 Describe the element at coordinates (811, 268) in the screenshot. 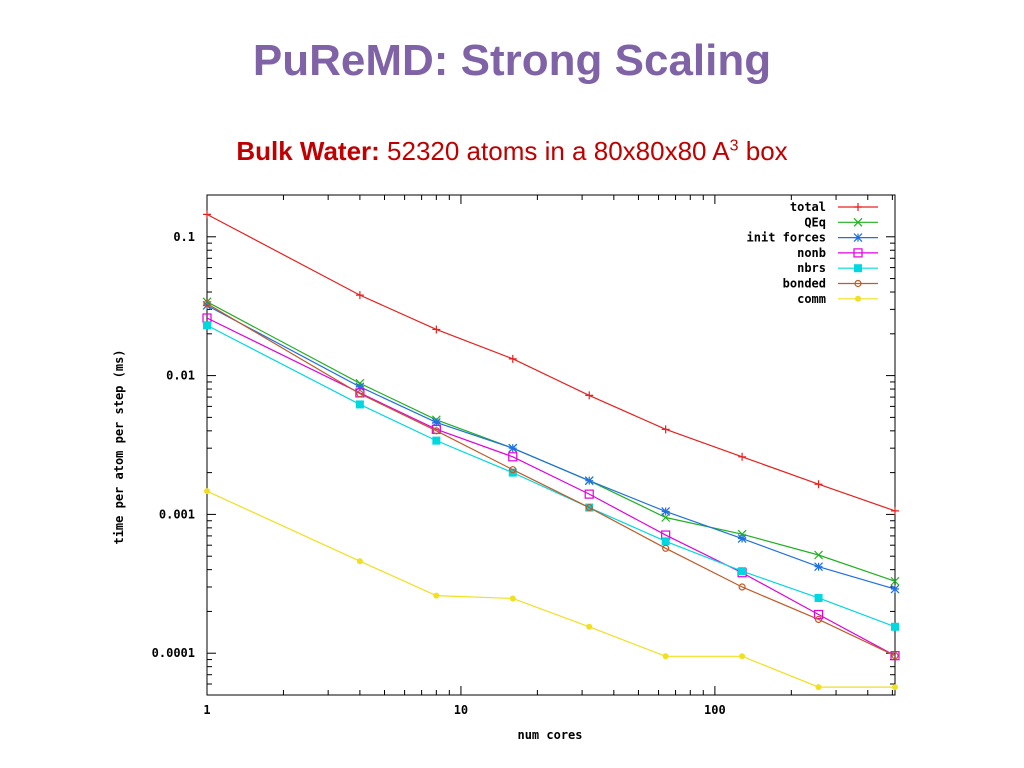

I see `legend-label: nbrs` at that location.